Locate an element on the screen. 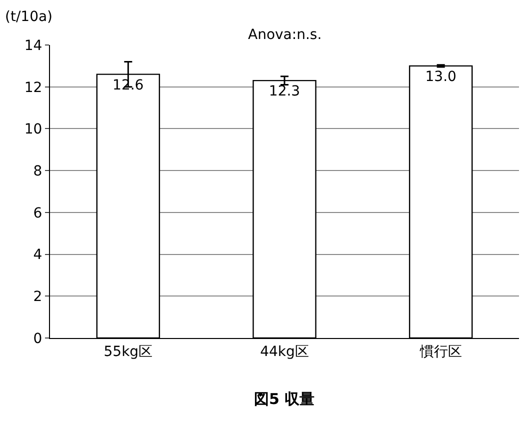 The height and width of the screenshot is (423, 529). y-tick-label: 0 is located at coordinates (37, 338).